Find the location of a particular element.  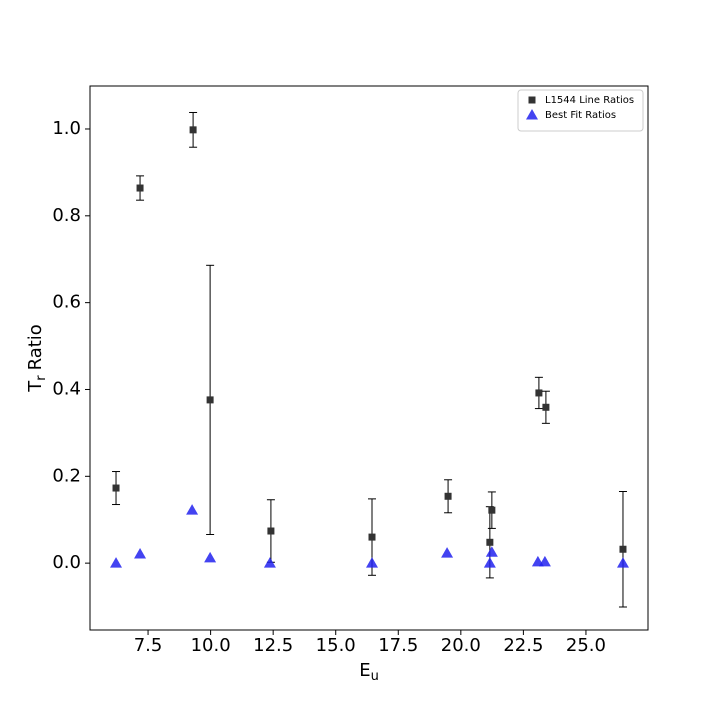

x-tick-label: 17.5 is located at coordinates (398, 645).